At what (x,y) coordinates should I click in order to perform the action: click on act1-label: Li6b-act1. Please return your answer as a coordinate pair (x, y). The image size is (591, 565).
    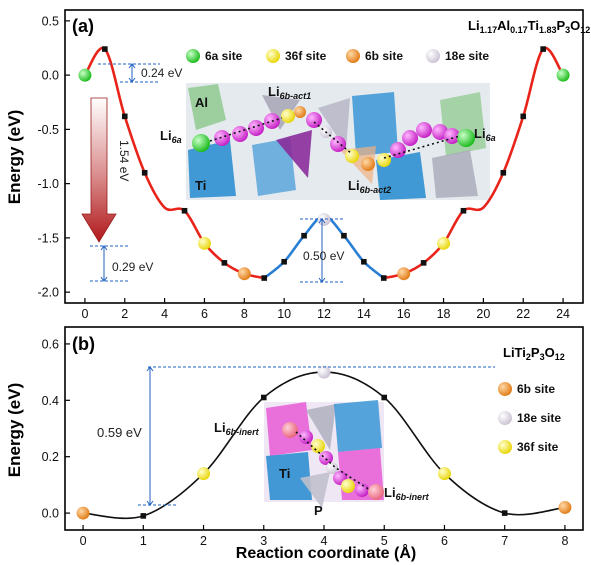
    Looking at the image, I should click on (289, 92).